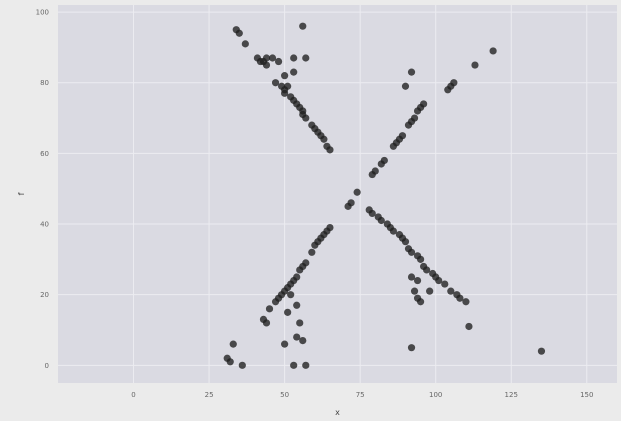 This screenshot has height=421, width=621. What do you see at coordinates (337, 412) in the screenshot?
I see `x-axis-label: x` at bounding box center [337, 412].